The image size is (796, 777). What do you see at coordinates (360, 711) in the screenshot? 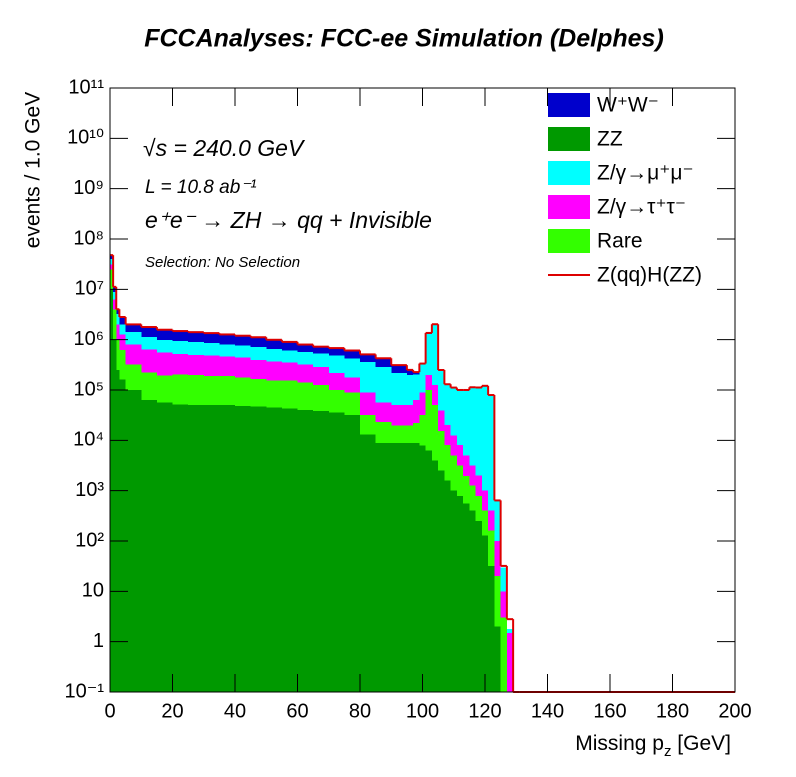
I see `x-tick-label: 80` at bounding box center [360, 711].